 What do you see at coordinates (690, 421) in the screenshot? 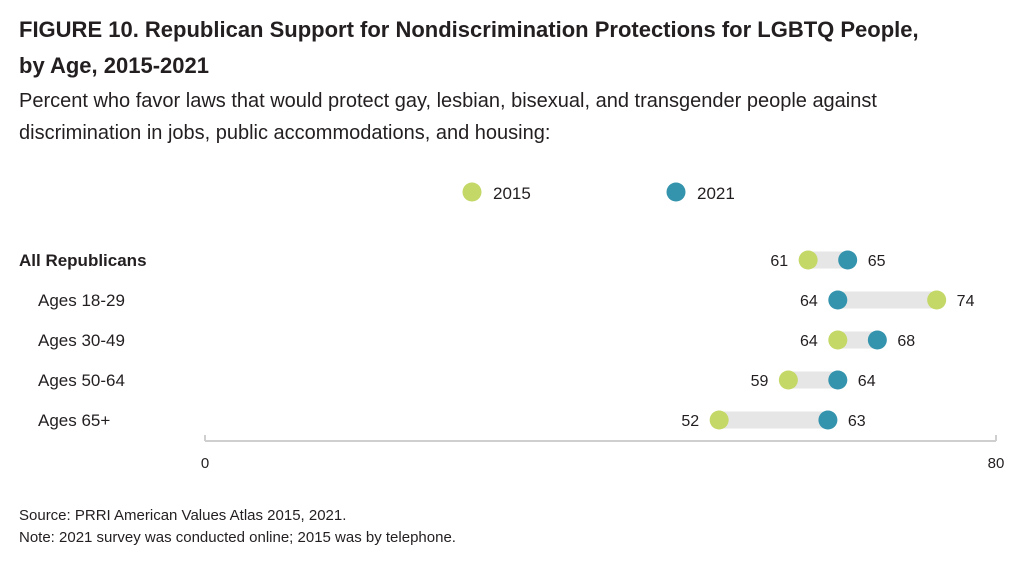
I see `value-label-2015: 52` at bounding box center [690, 421].